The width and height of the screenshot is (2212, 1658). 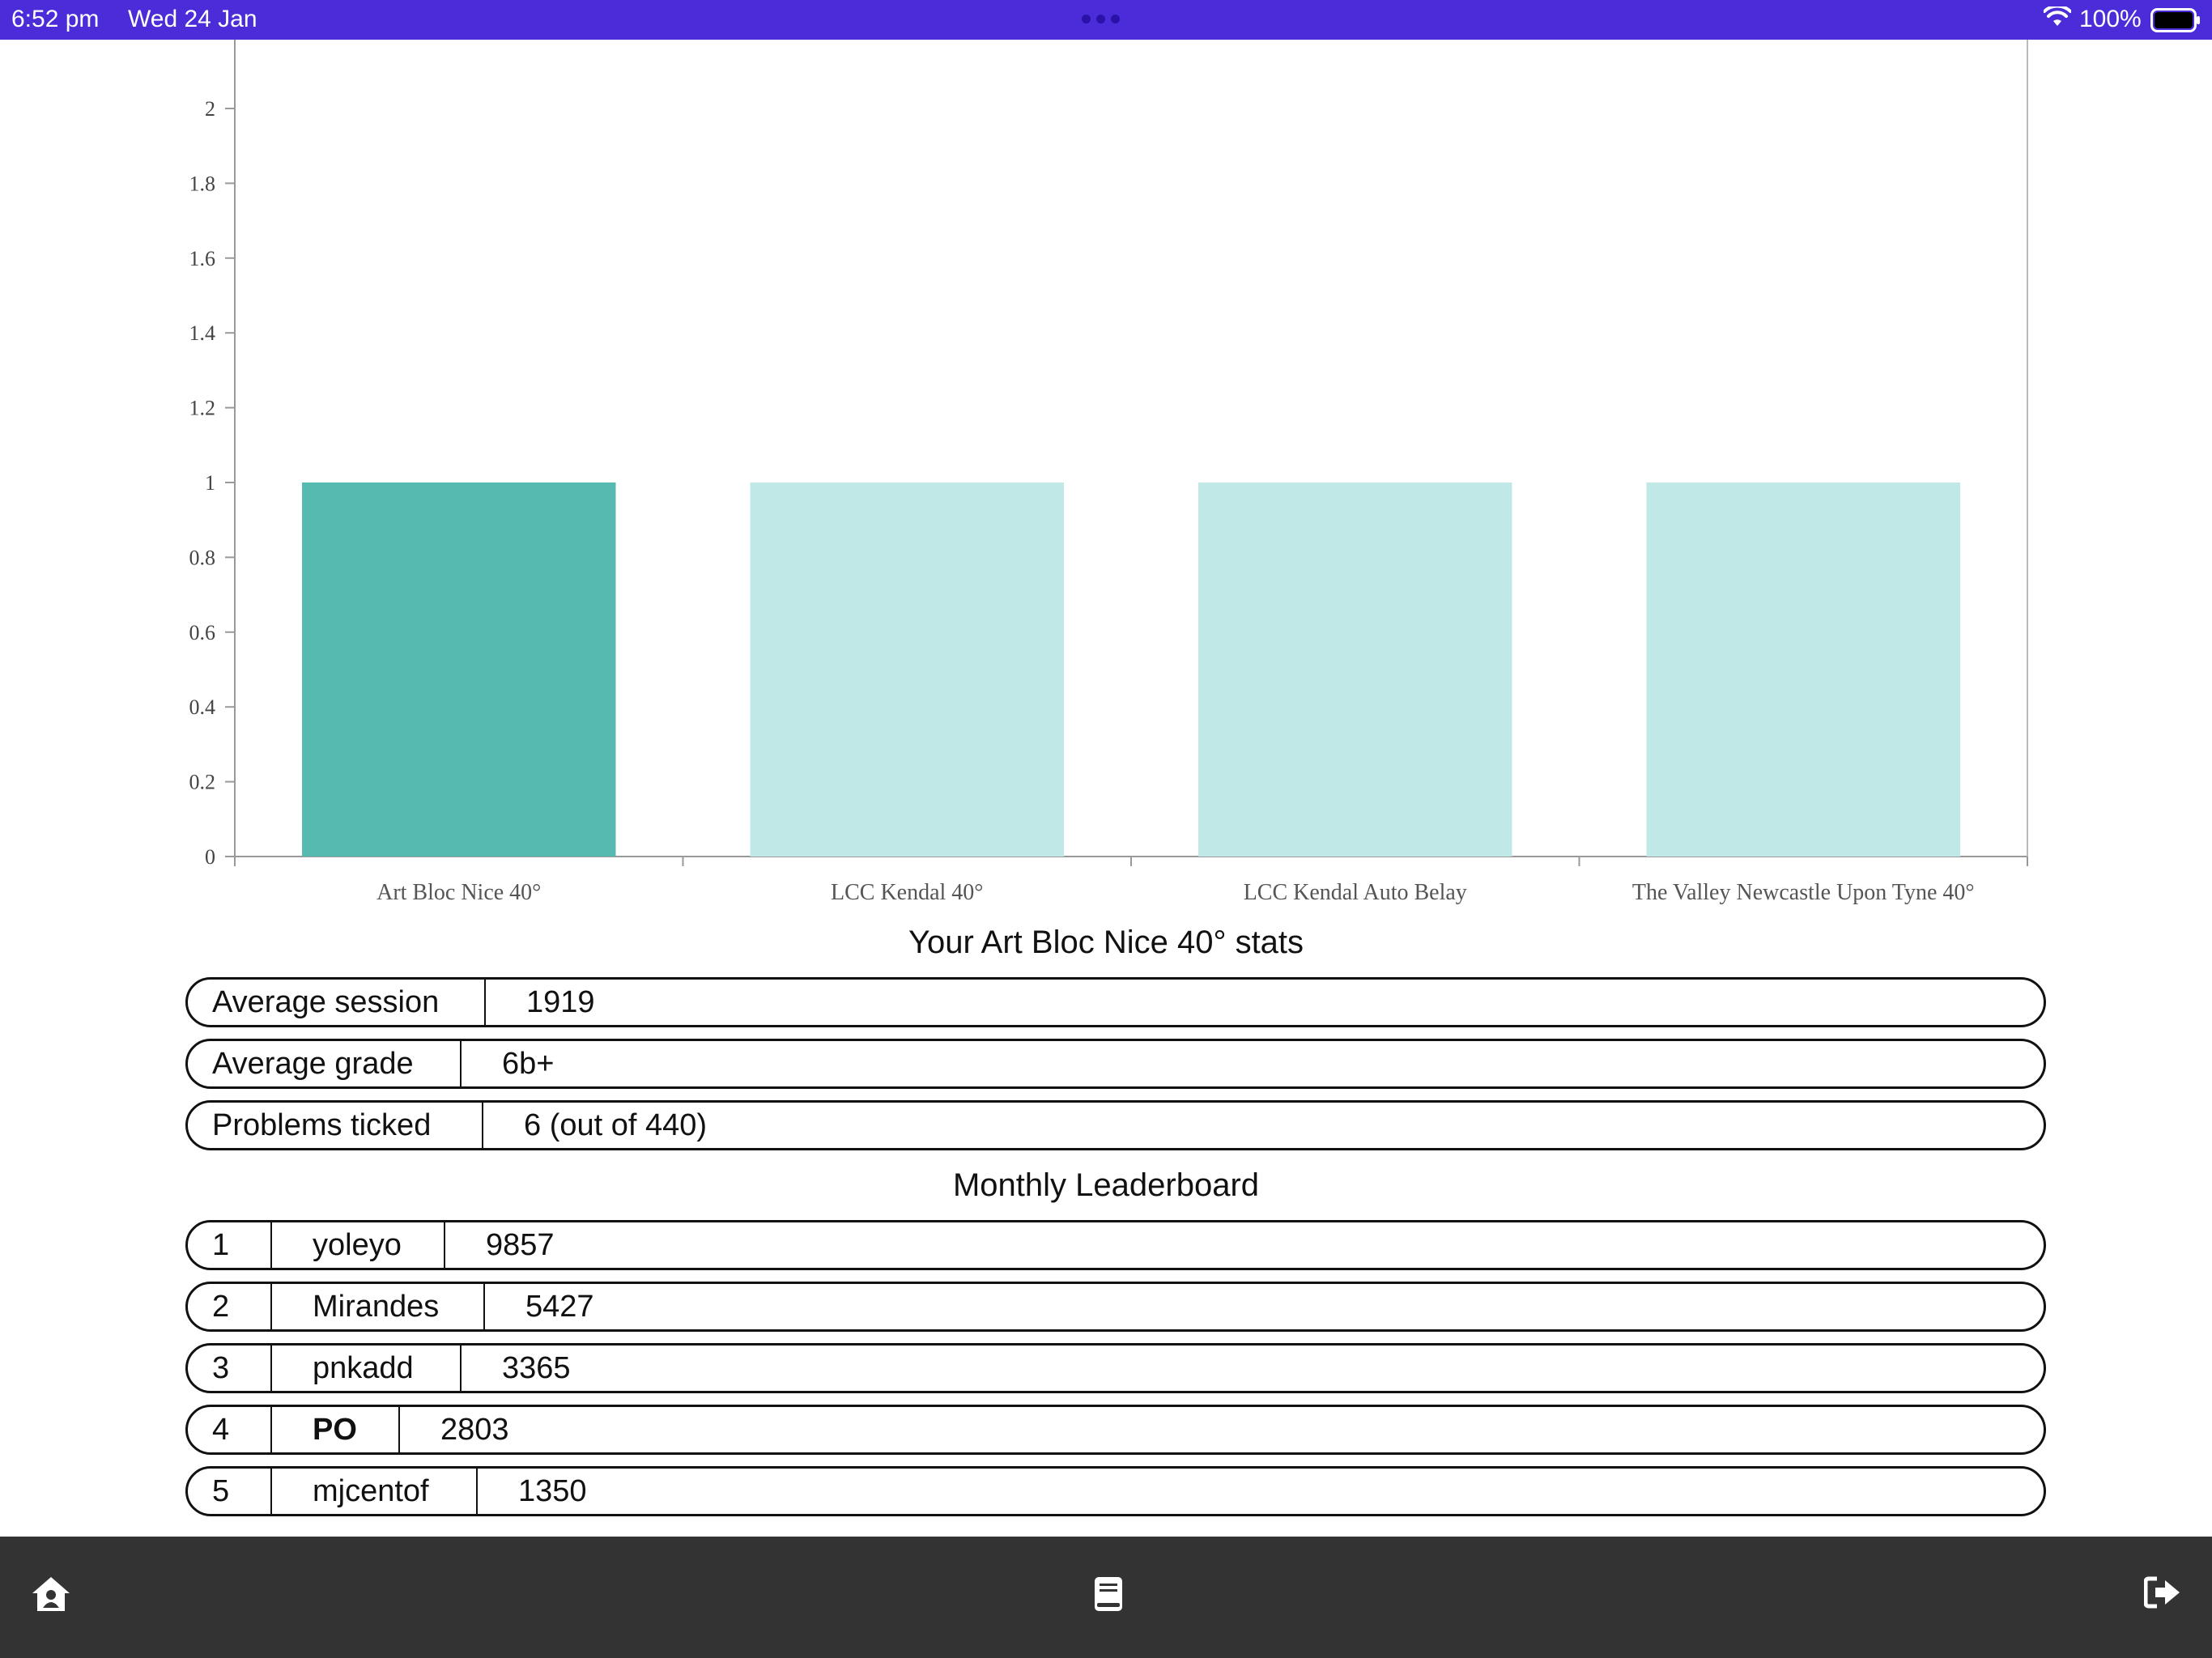 I want to click on status-time: 6:52 pm, so click(x=55, y=19).